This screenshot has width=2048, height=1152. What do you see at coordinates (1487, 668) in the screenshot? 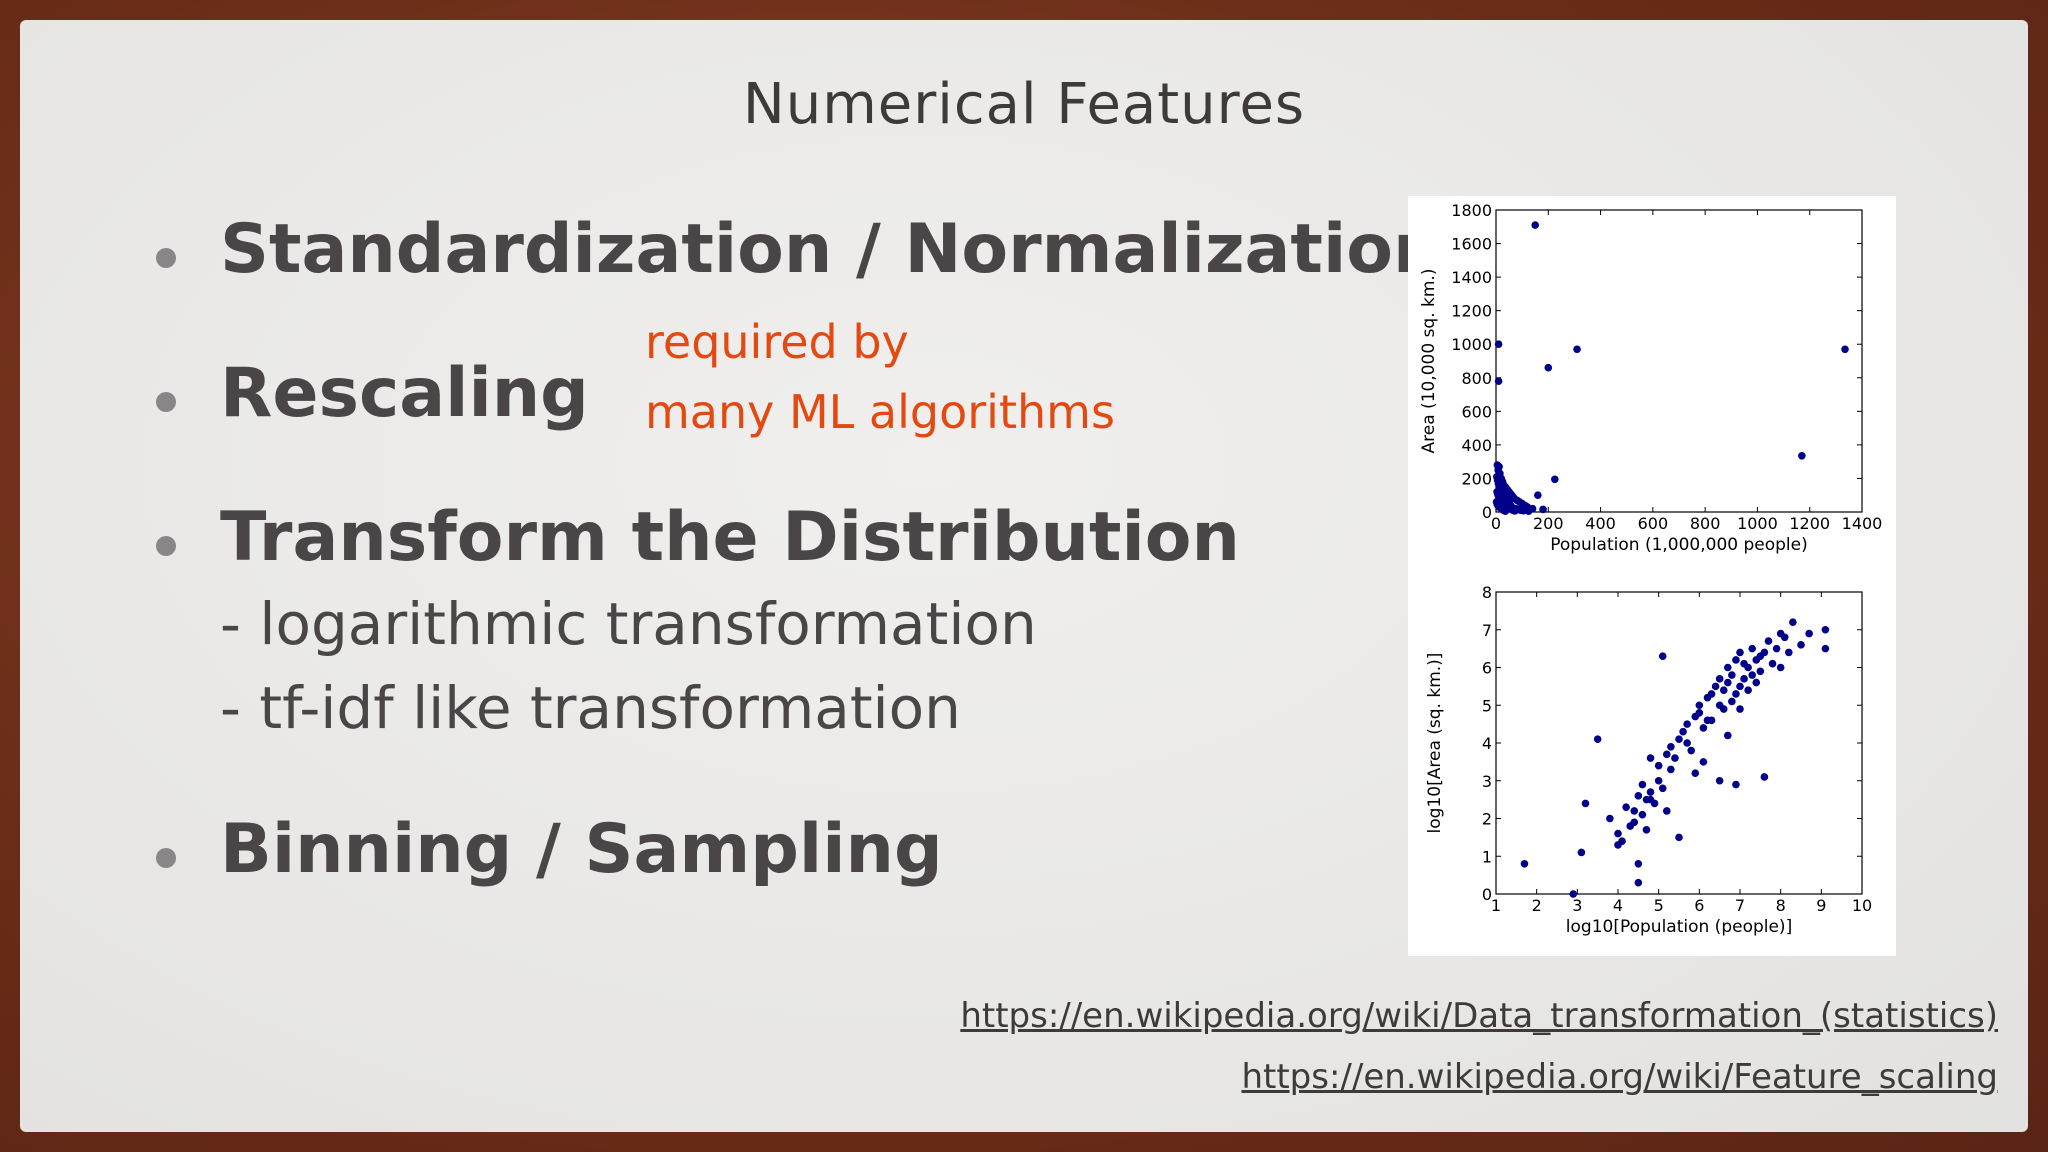
I see `y-tick-label: 6` at bounding box center [1487, 668].